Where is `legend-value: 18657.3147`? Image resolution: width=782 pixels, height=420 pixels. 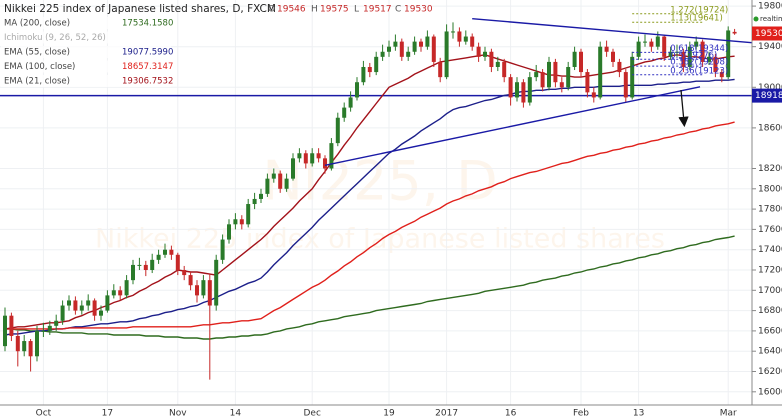 legend-value: 18657.3147 is located at coordinates (147, 67).